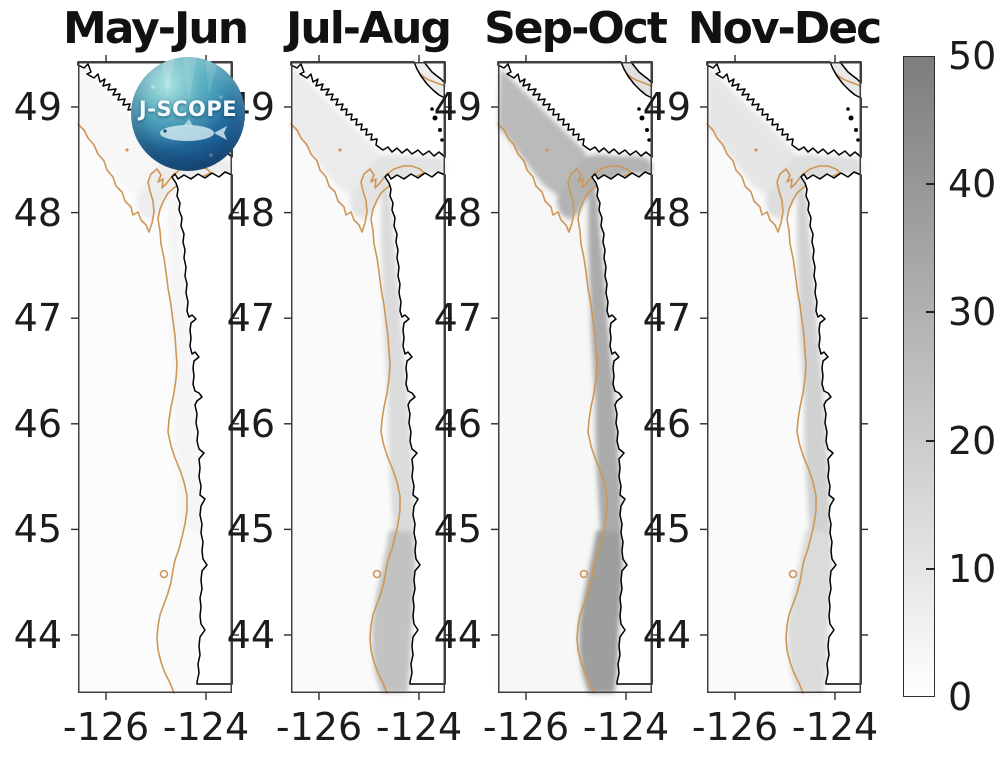 The image size is (1000, 768). What do you see at coordinates (960, 697) in the screenshot?
I see `colorbar-tick-label: 0` at bounding box center [960, 697].